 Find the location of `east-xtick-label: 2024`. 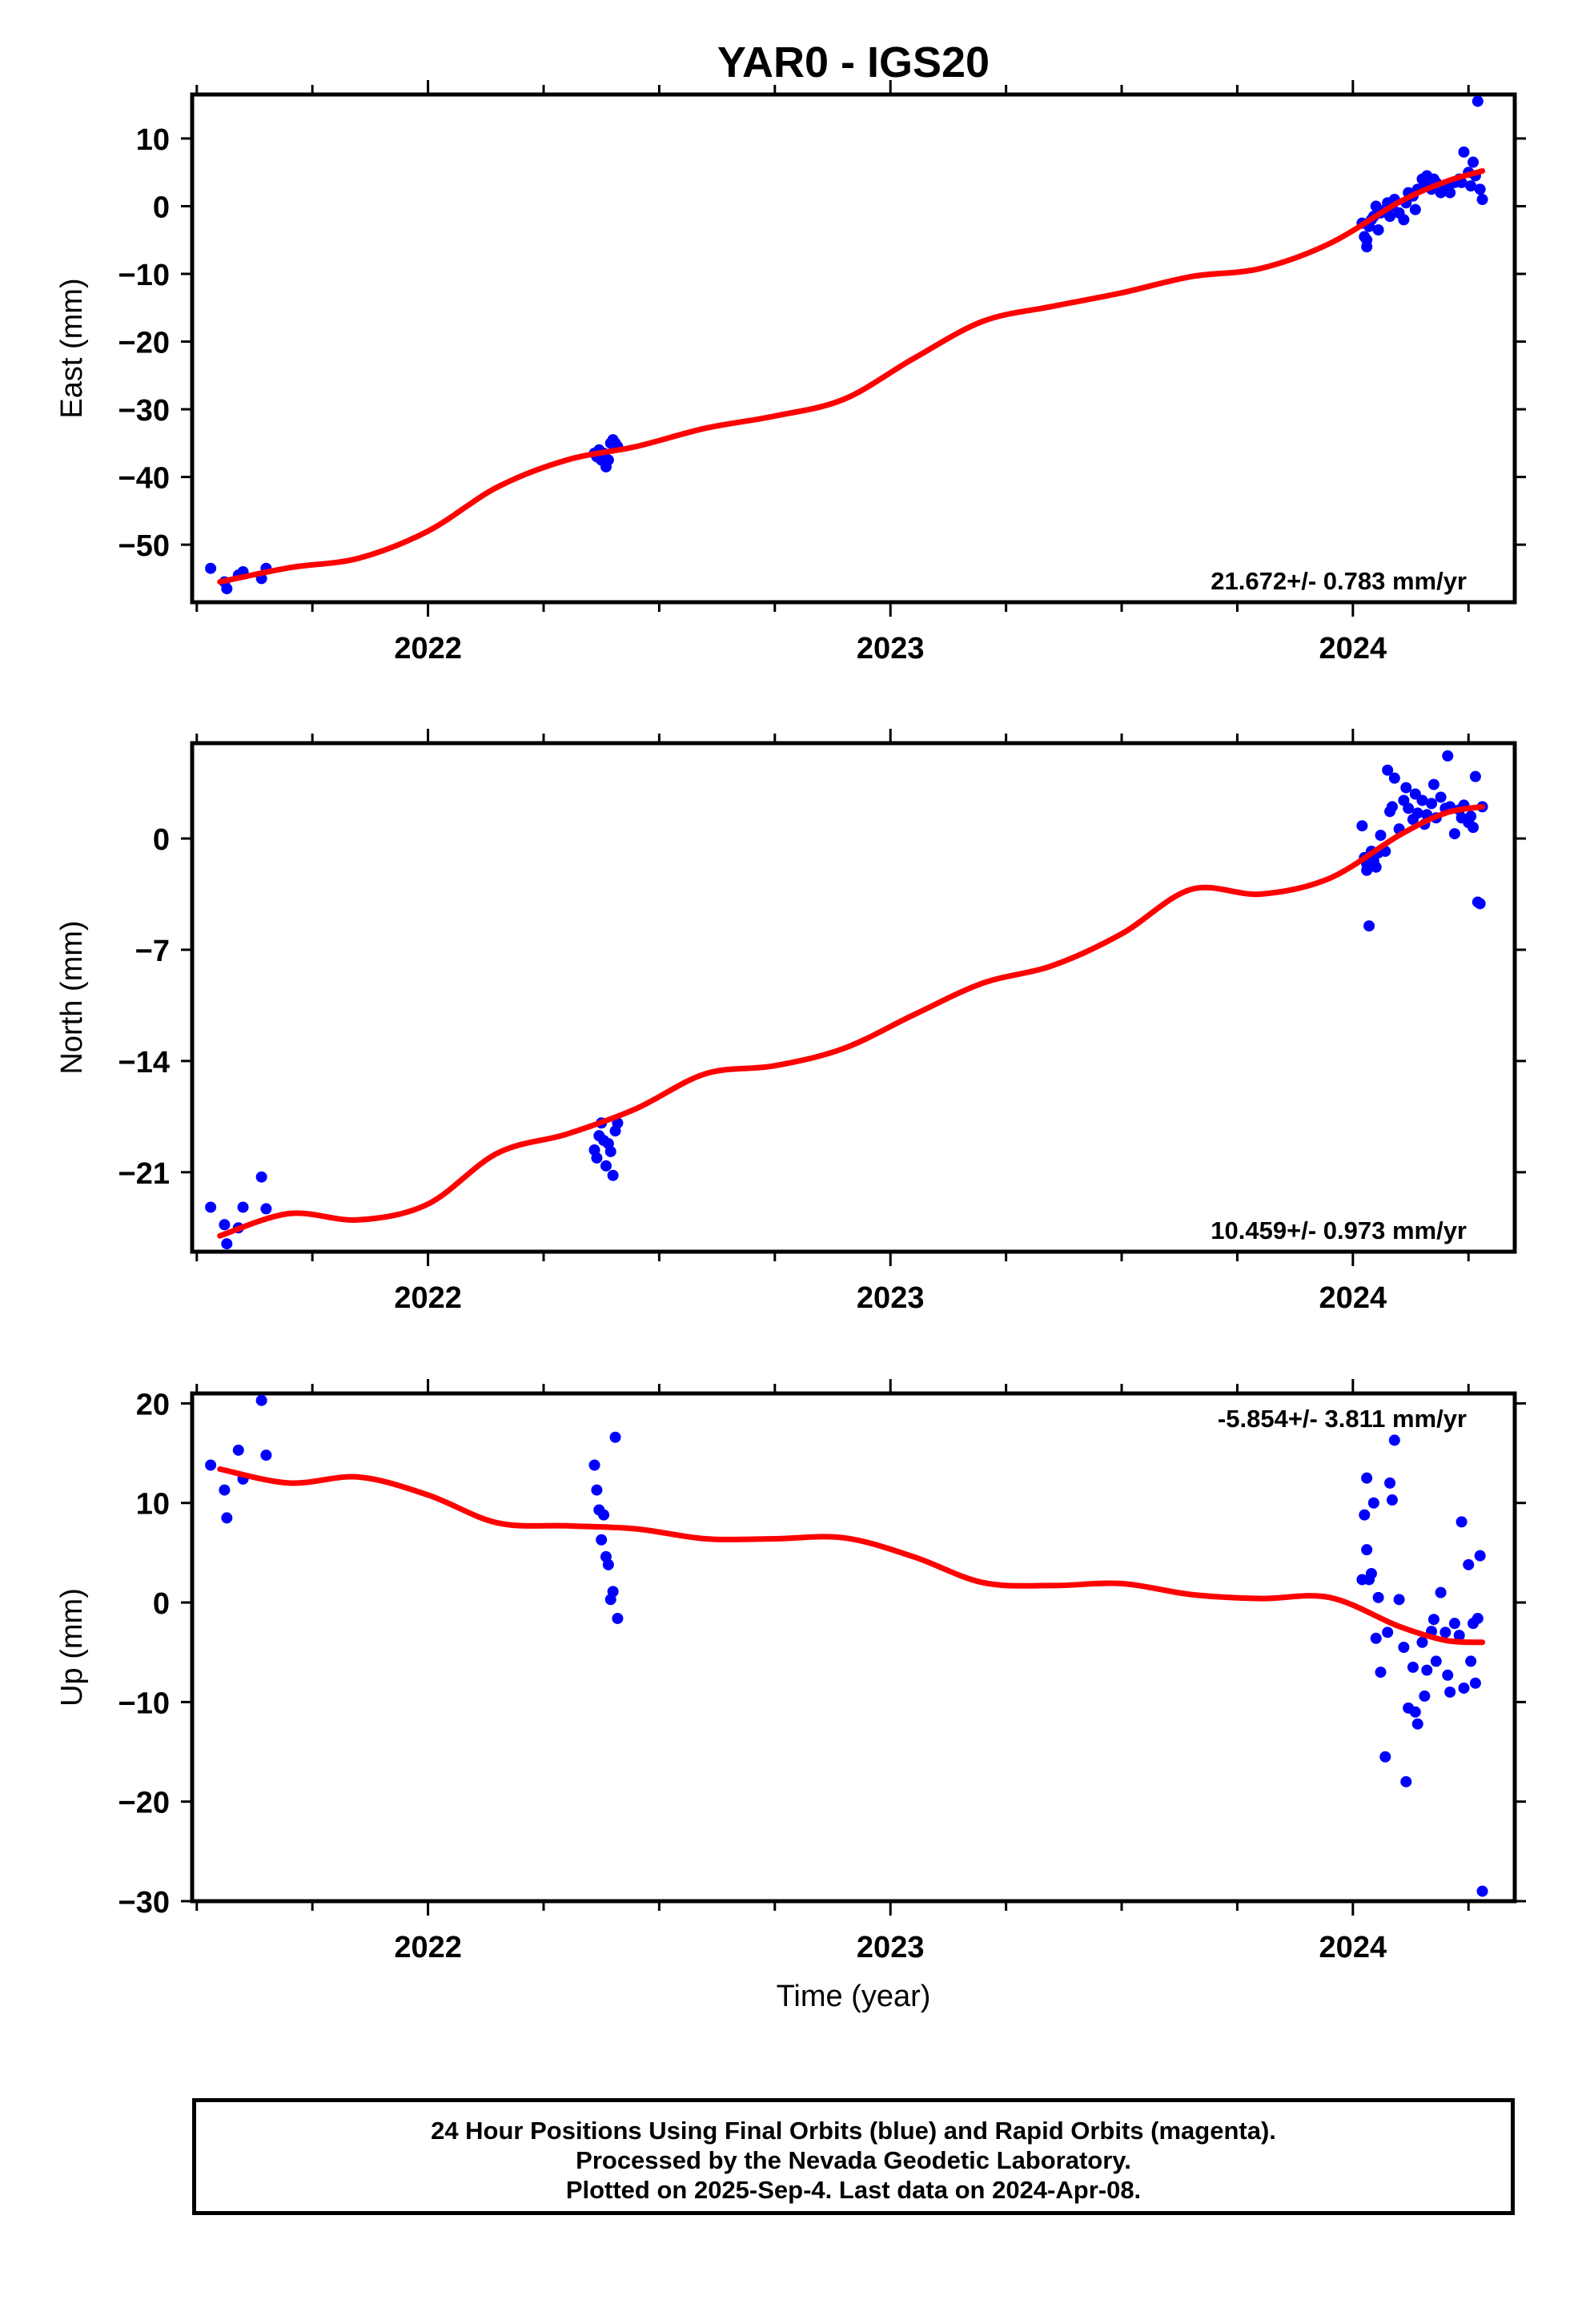

east-xtick-label: 2024 is located at coordinates (1353, 648).